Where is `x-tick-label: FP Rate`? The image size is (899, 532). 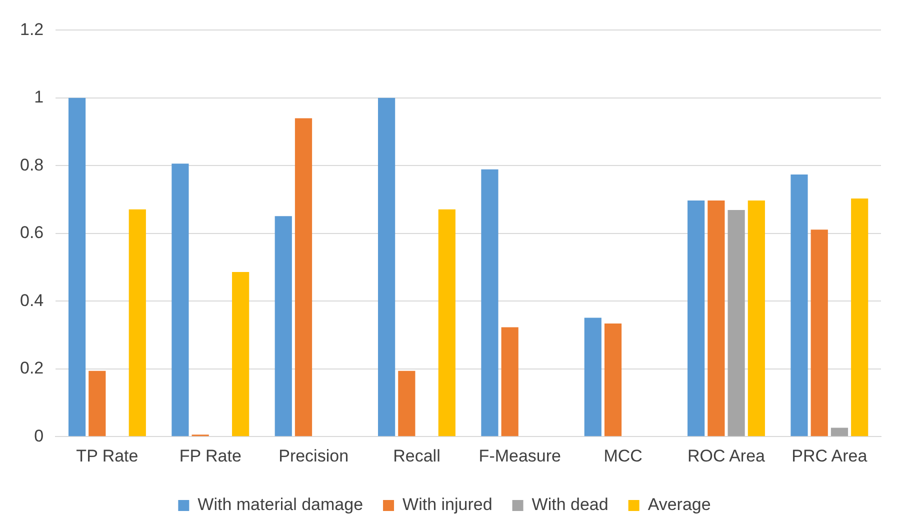 x-tick-label: FP Rate is located at coordinates (210, 456).